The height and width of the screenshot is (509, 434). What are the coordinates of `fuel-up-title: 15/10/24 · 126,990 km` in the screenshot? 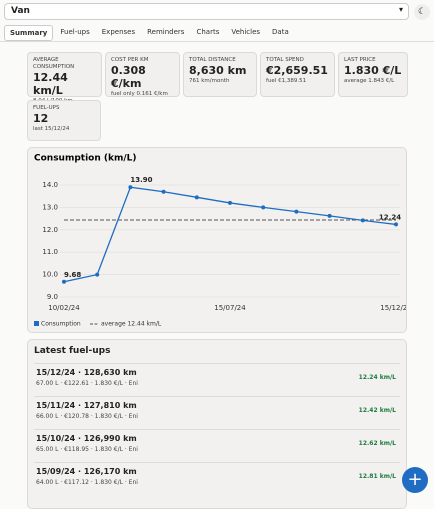 It's located at (86, 438).